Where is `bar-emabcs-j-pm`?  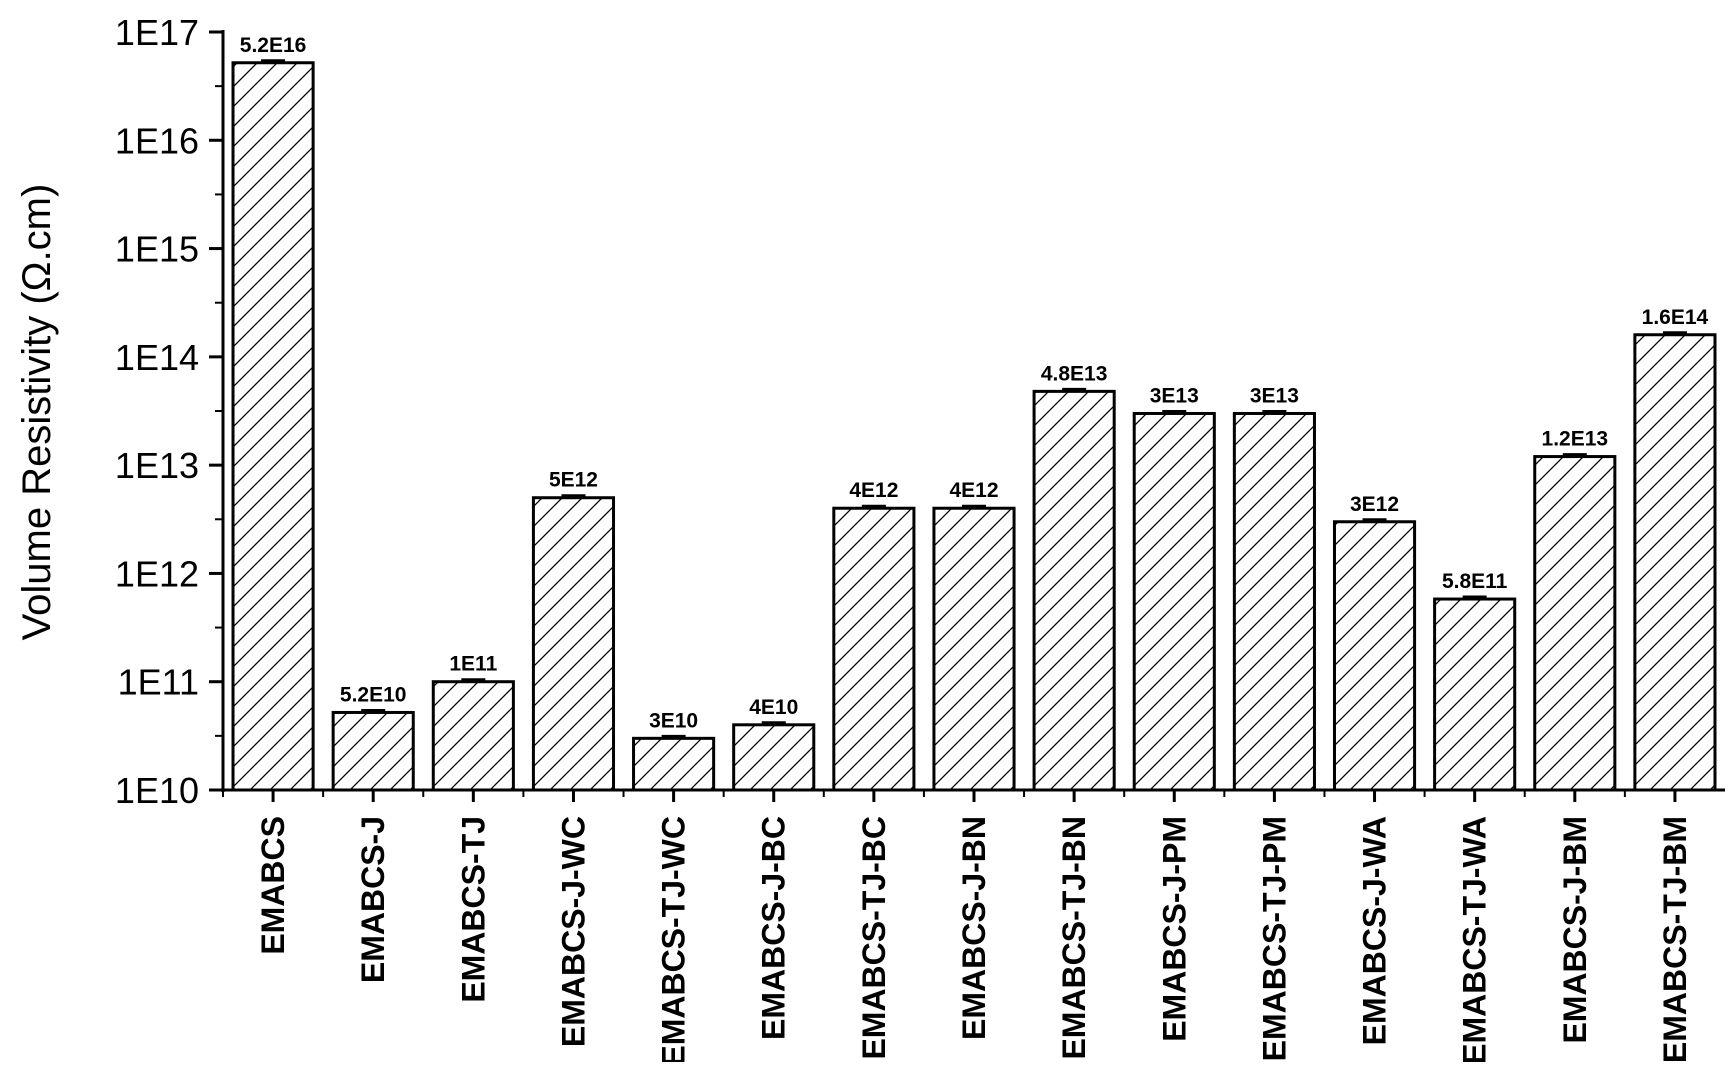
bar-emabcs-j-pm is located at coordinates (1174, 601).